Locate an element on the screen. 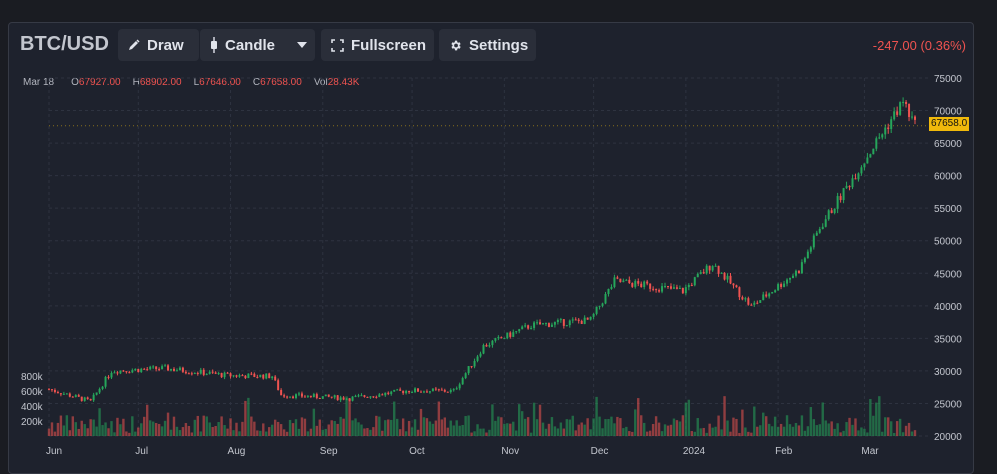 Image resolution: width=997 pixels, height=474 pixels. settings-button: Settings is located at coordinates (487, 45).